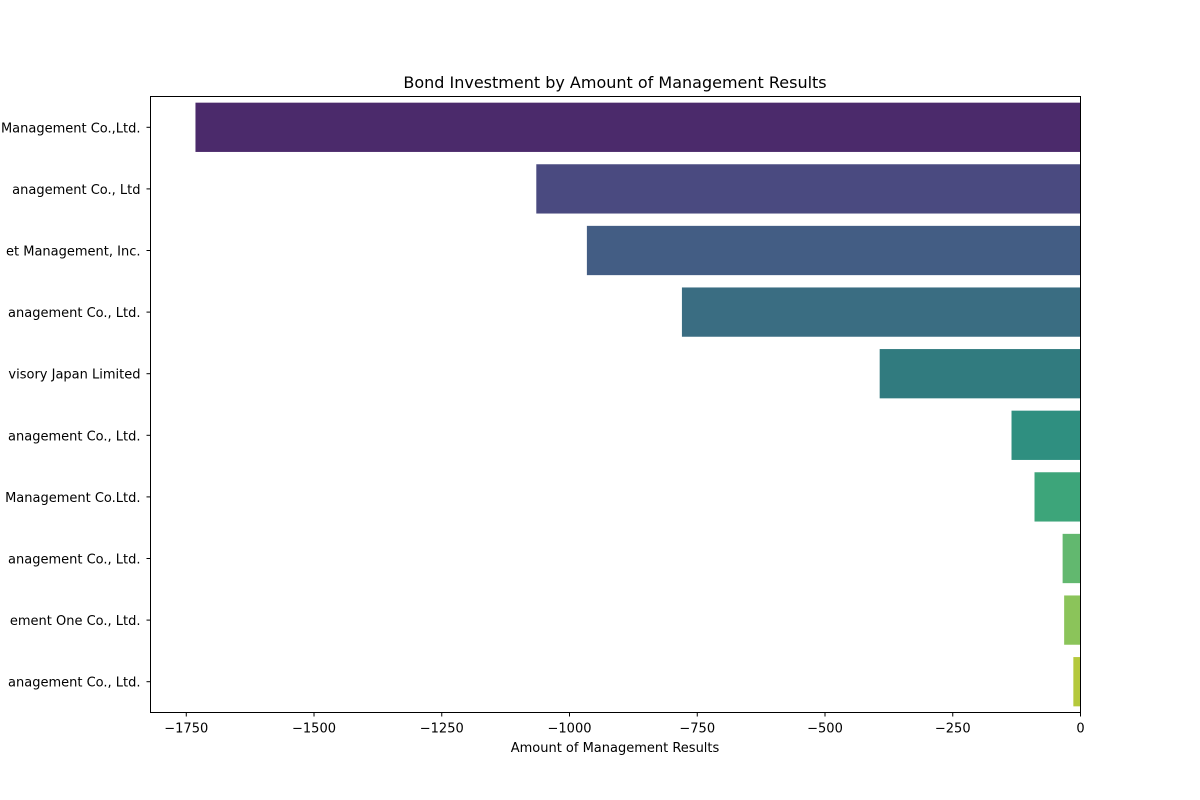  I want to click on y-tick-label: ement One Co., Ltd., so click(75, 621).